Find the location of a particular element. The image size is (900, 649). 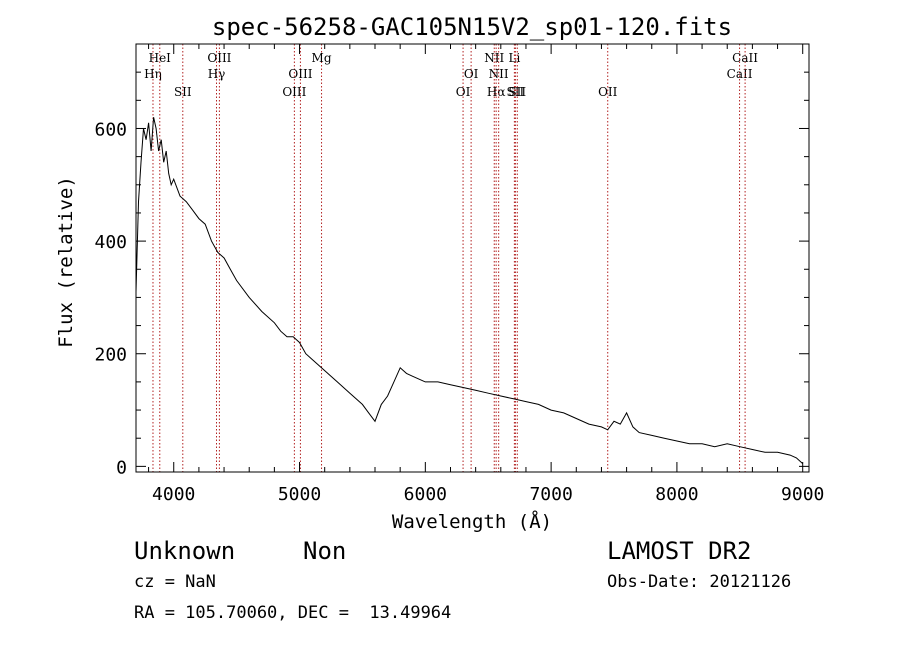

y-tick-label-0: 0 is located at coordinates (121, 467).